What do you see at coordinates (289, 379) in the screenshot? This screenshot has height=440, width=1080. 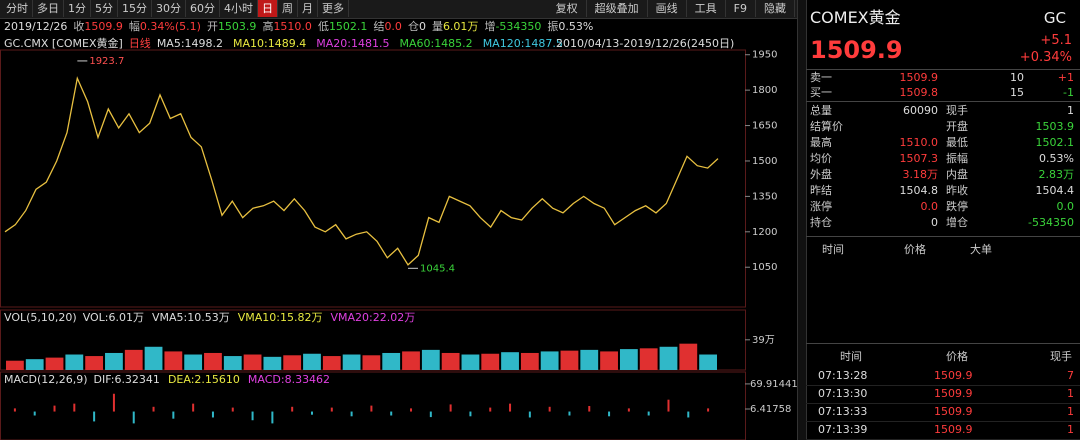 I see `macd-item: MACD:8.33462` at bounding box center [289, 379].